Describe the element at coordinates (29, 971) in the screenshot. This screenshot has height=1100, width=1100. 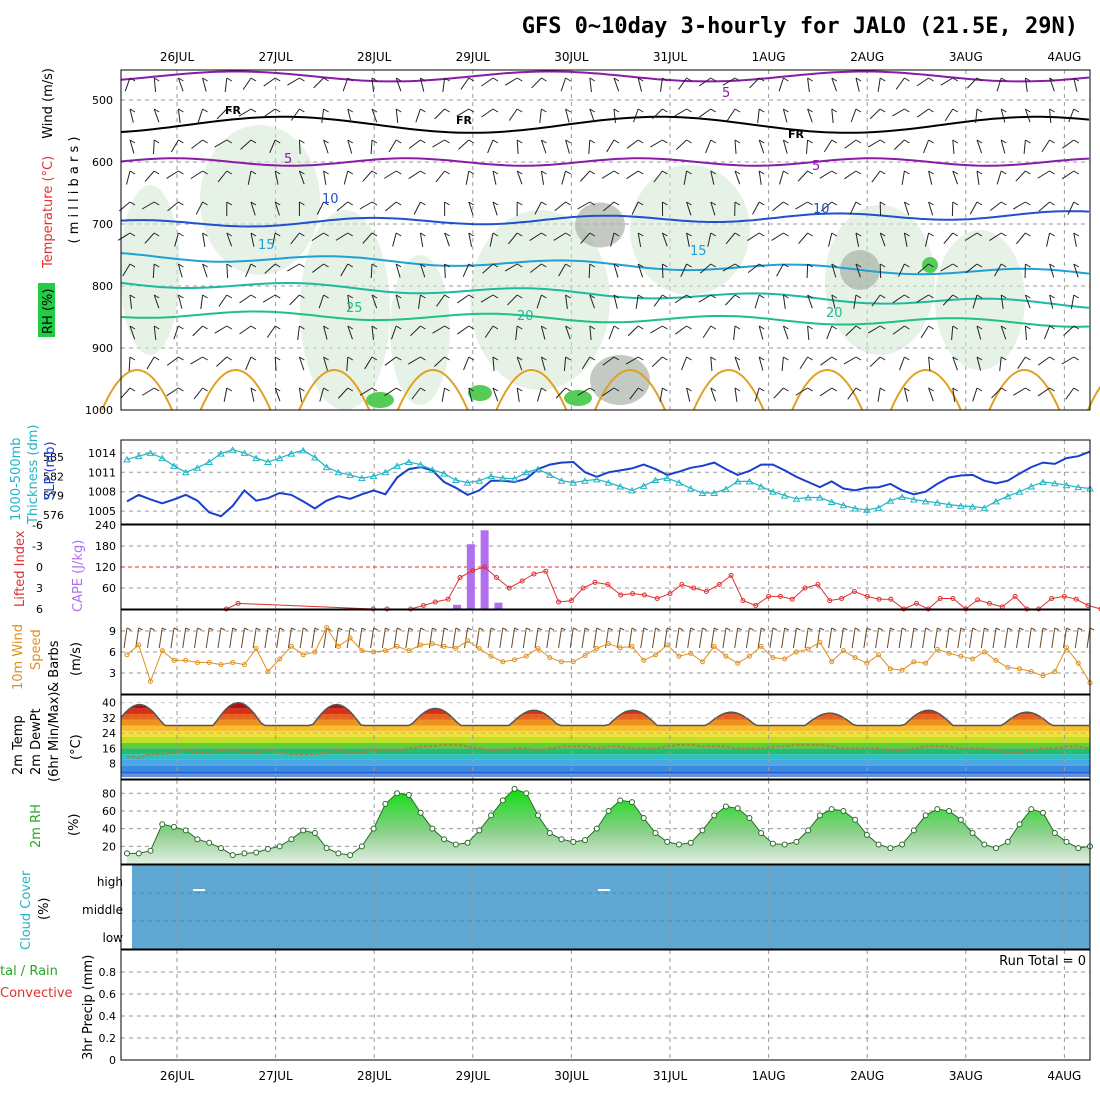
I see `precip-label-1: tal / Rain` at that location.